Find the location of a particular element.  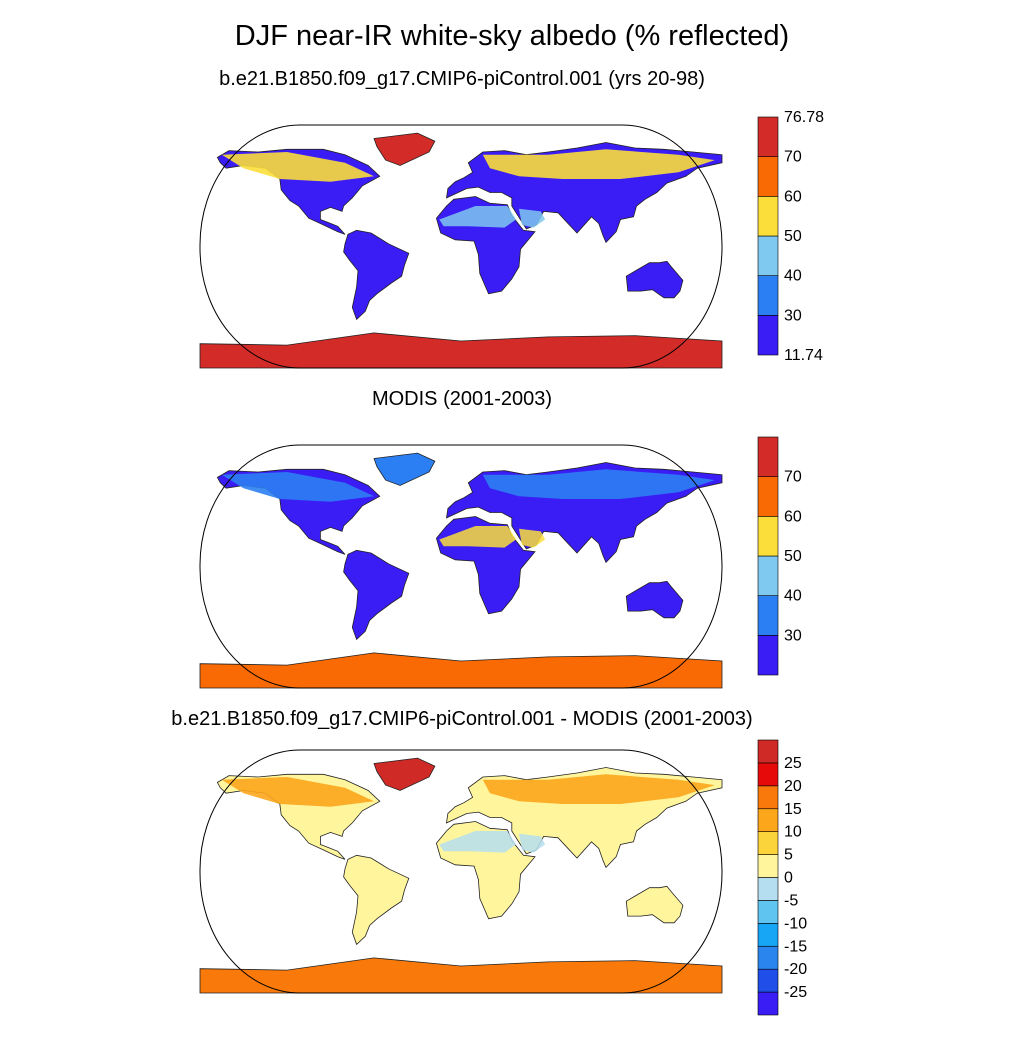

panel-3-continents is located at coordinates (461, 875).